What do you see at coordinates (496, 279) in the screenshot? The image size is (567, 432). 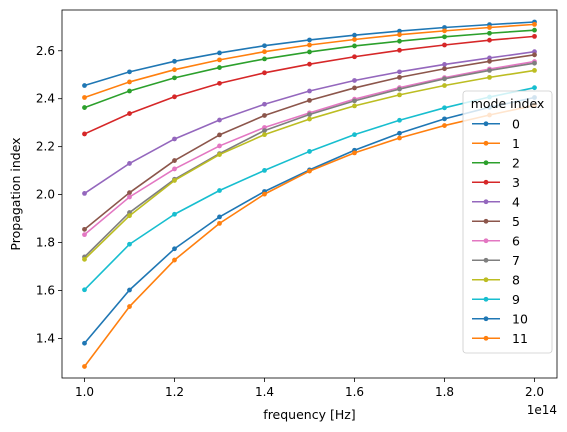 I see `legend-entry-8: 8` at bounding box center [496, 279].